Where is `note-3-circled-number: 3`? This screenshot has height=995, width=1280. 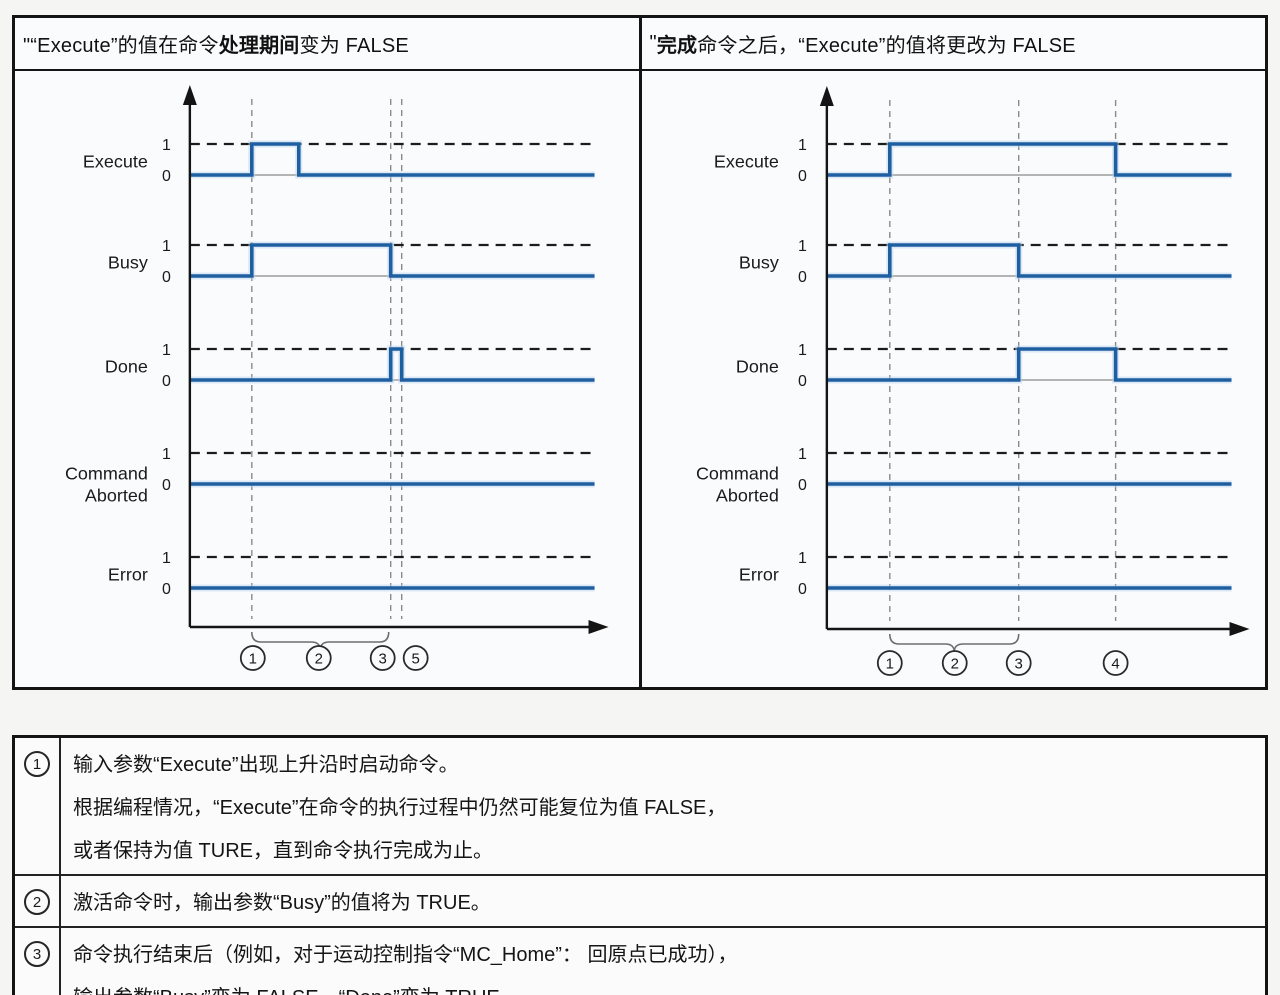 note-3-circled-number: 3 is located at coordinates (37, 954).